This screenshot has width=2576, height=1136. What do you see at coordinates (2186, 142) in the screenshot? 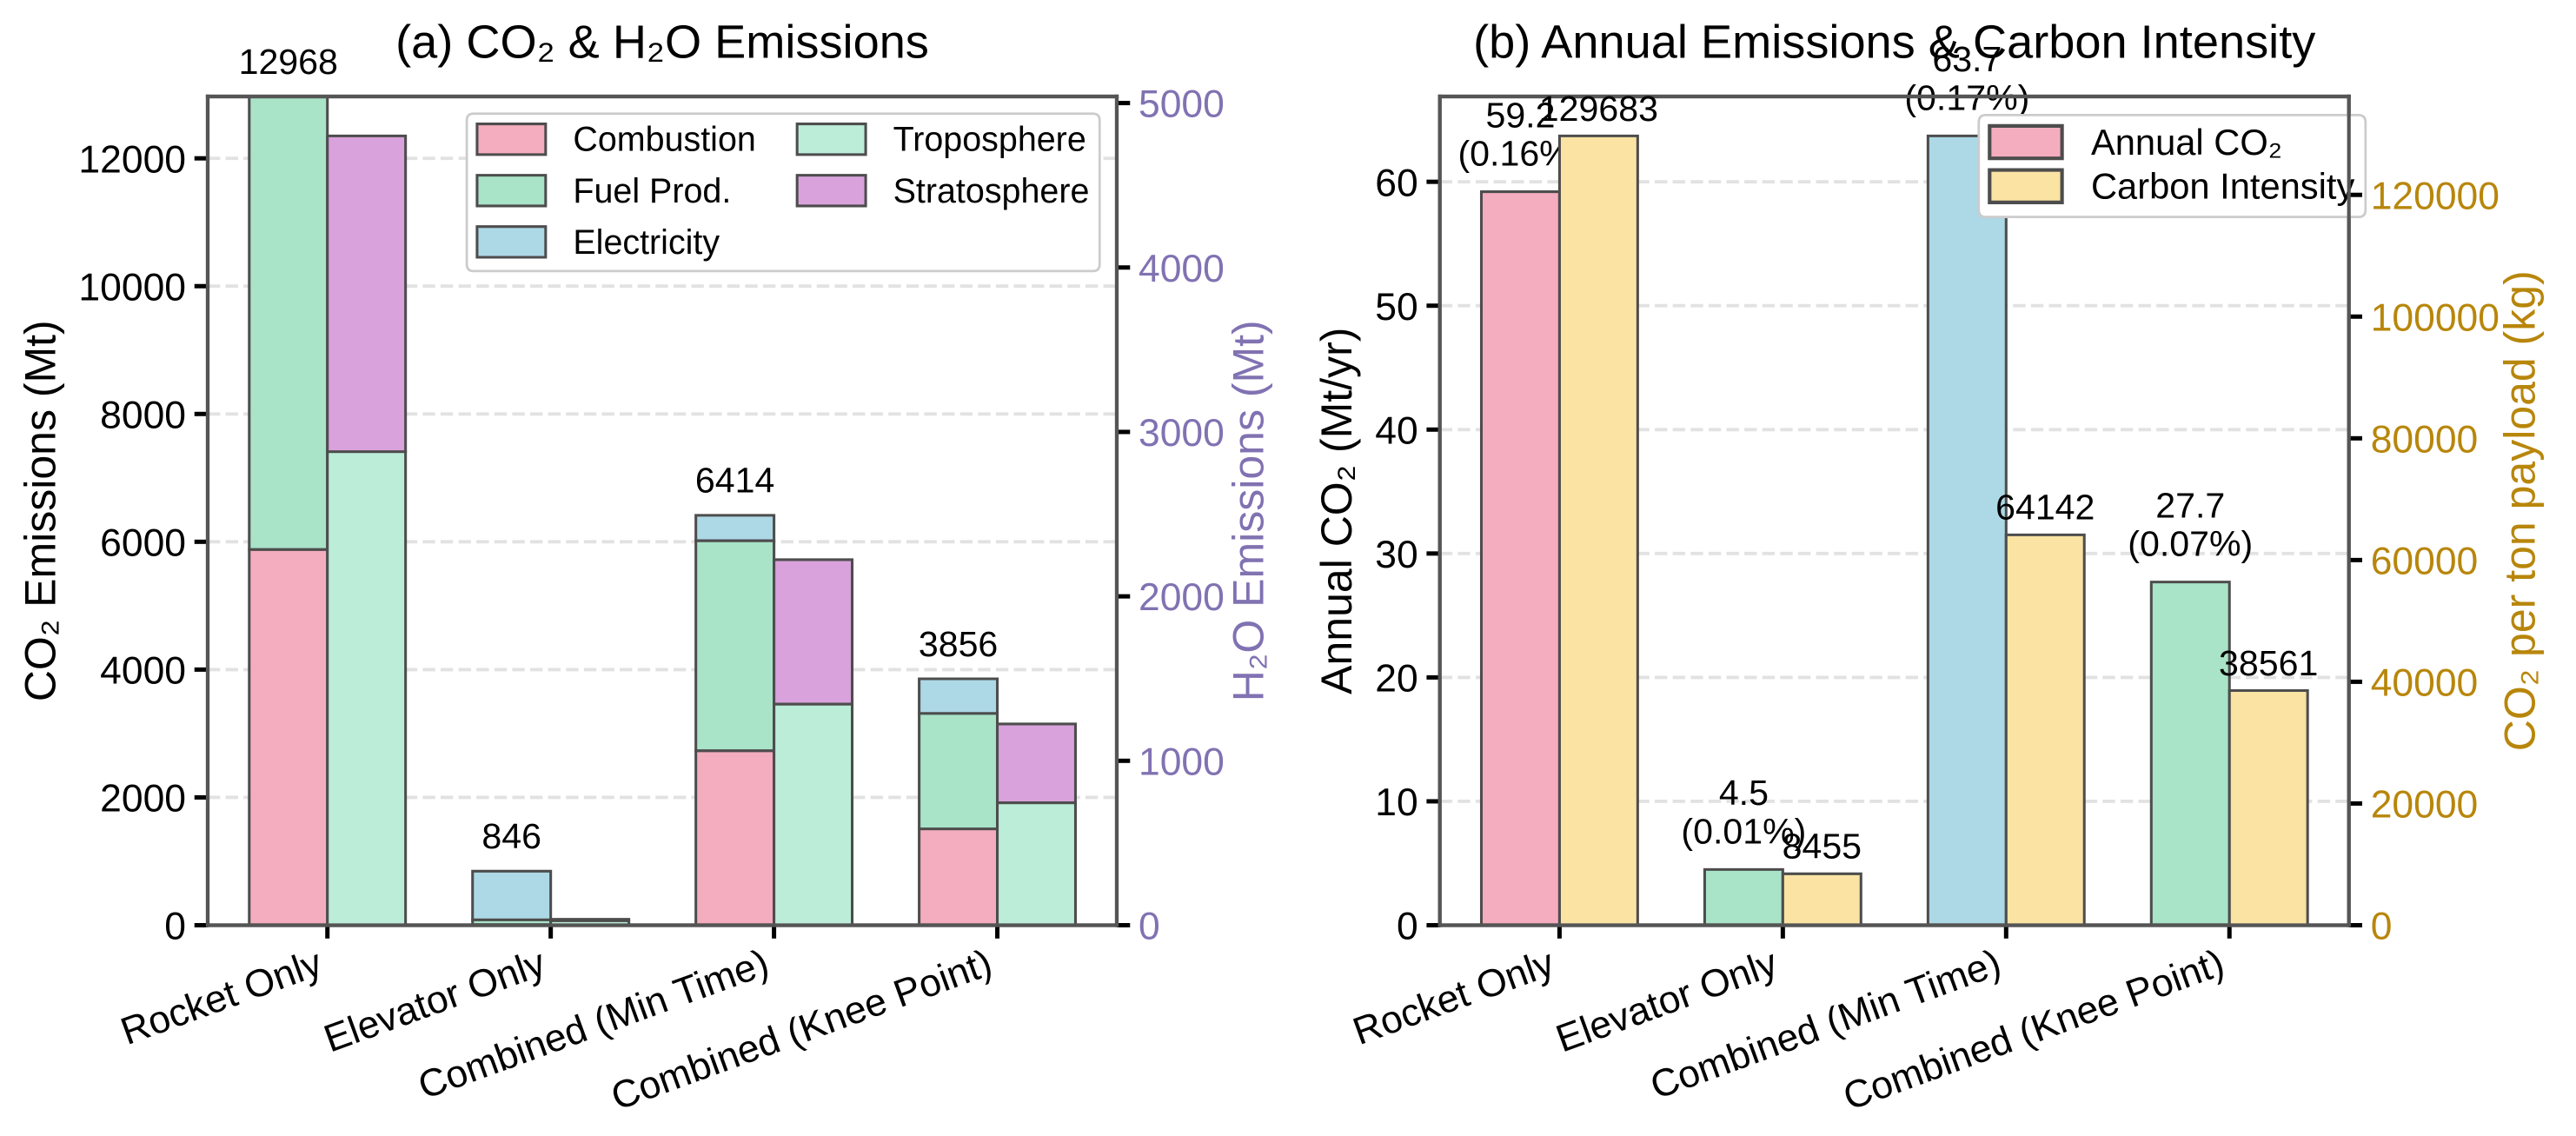
I see `svg-text: Annual CO₂` at bounding box center [2186, 142].